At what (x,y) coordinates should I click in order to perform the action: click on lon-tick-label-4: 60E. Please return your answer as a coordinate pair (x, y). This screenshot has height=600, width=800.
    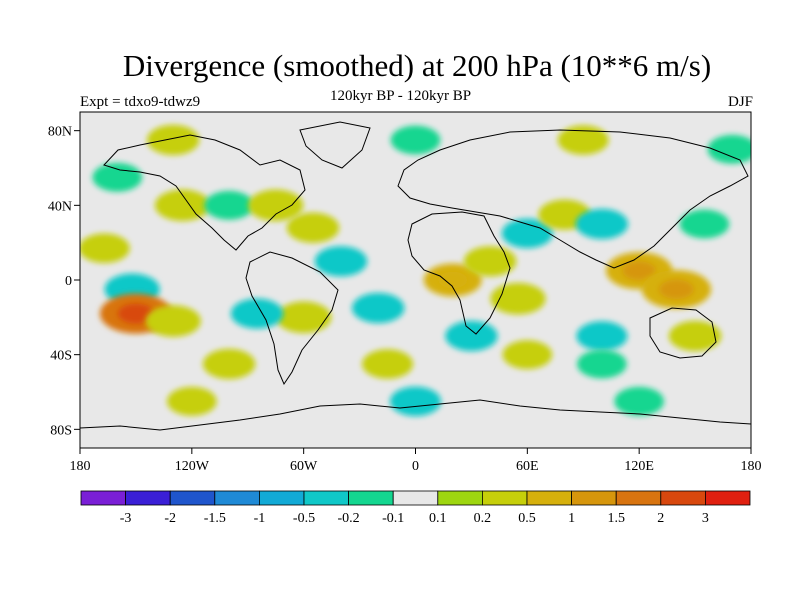
    Looking at the image, I should click on (527, 466).